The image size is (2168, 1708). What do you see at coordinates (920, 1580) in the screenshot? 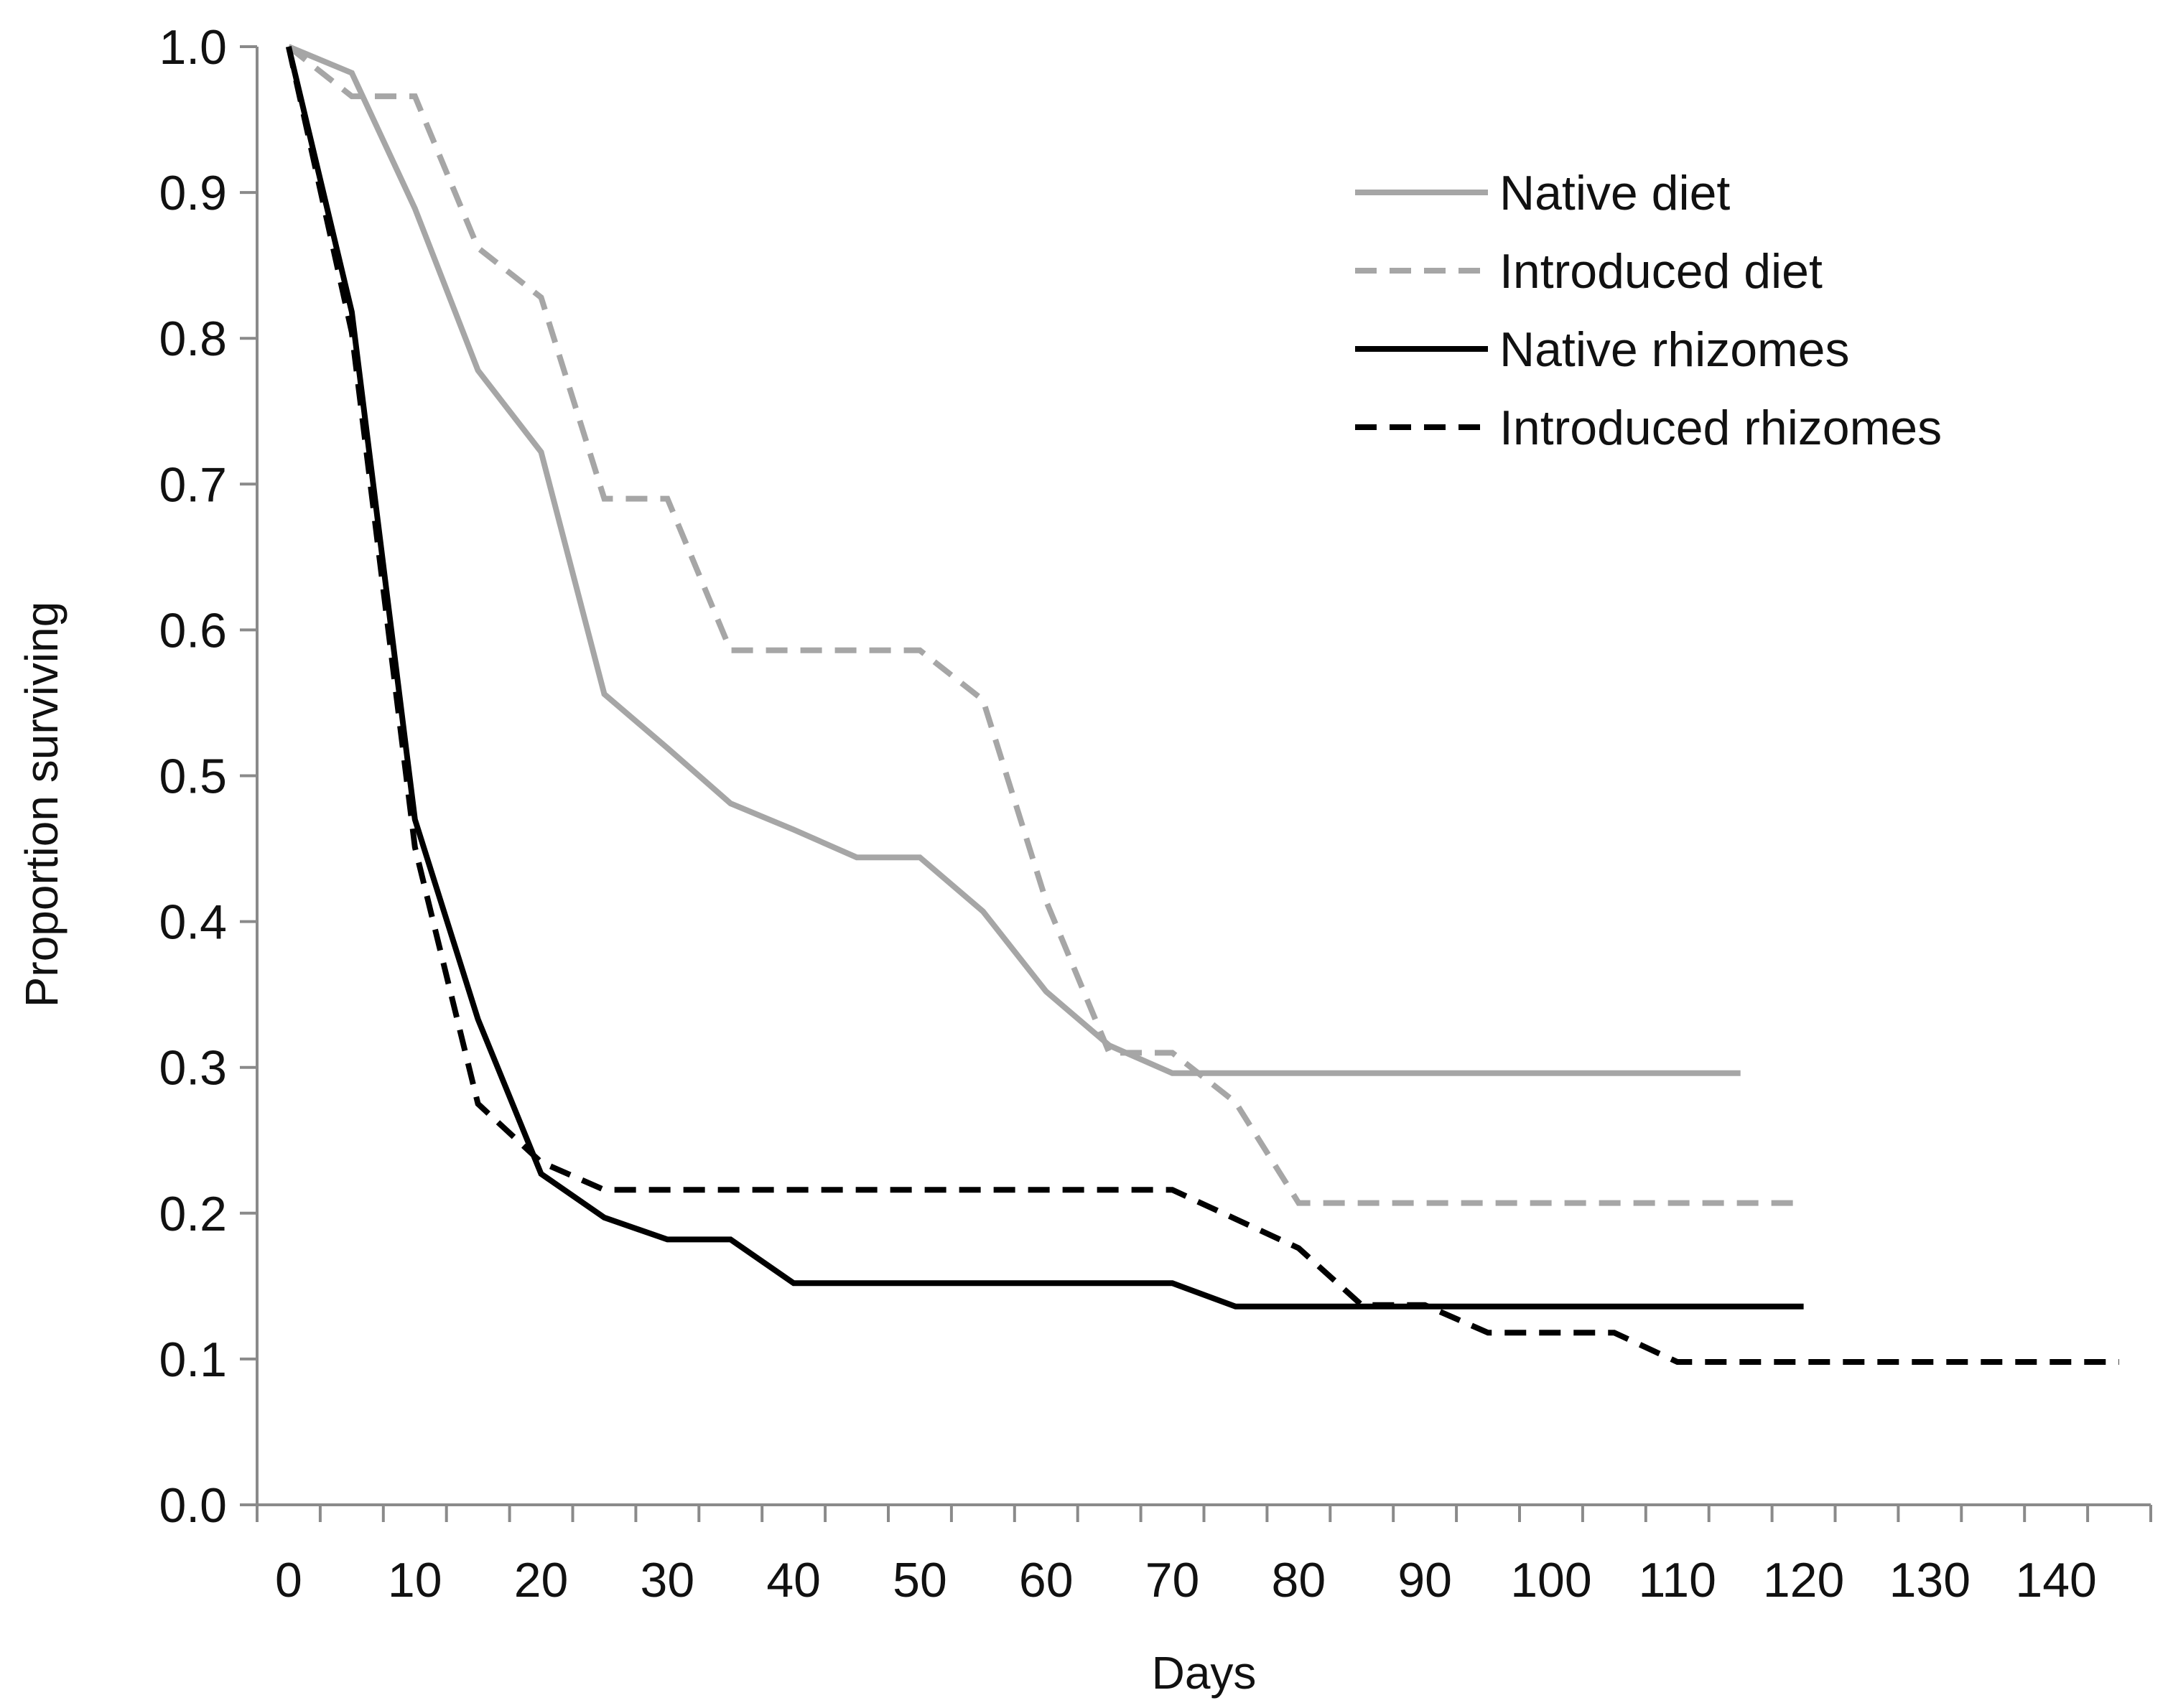
I see `x-tick-label: 50` at bounding box center [920, 1580].